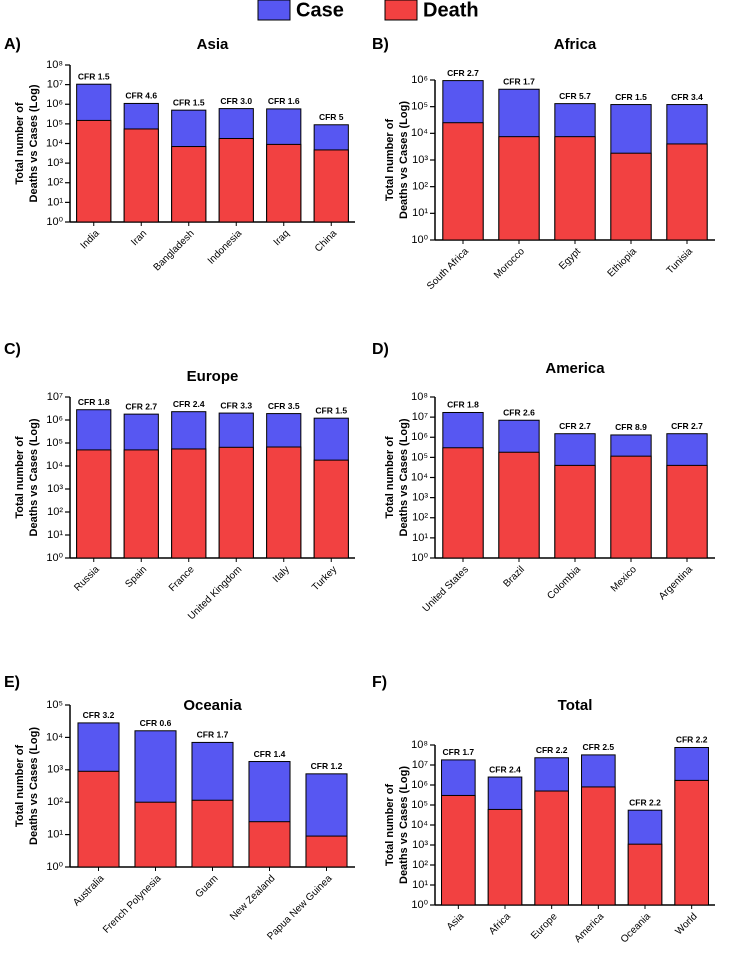  Describe the element at coordinates (212, 705) in the screenshot. I see `chart-title: Oceania` at that location.